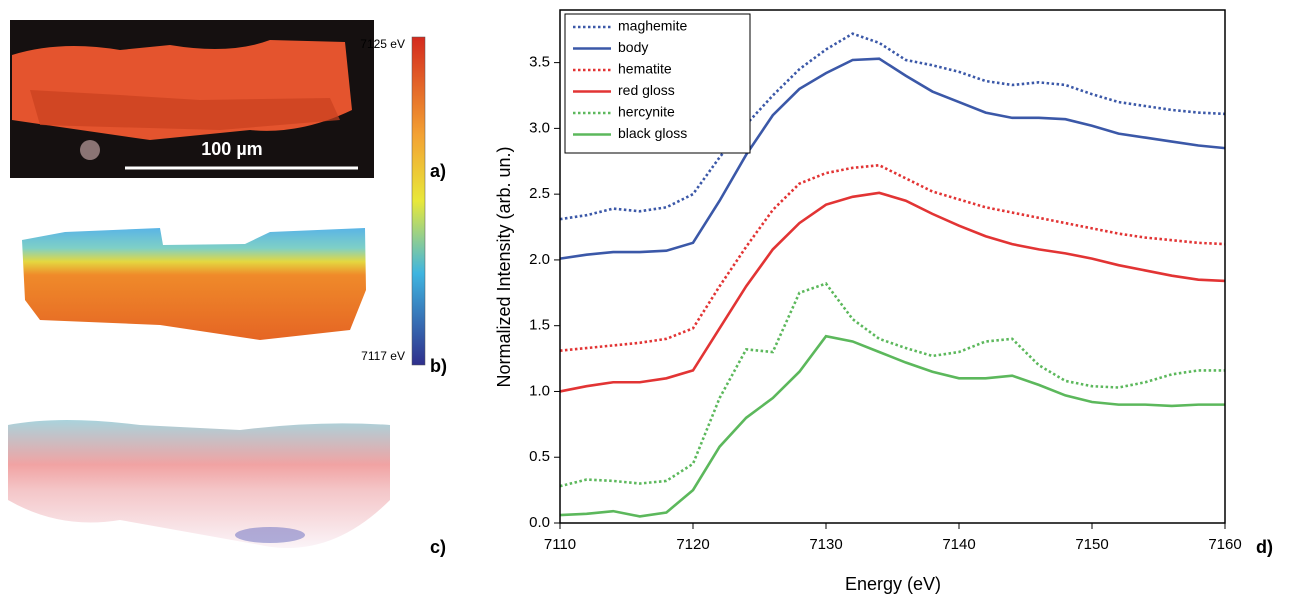 This screenshot has height=605, width=1289. What do you see at coordinates (825, 544) in the screenshot?
I see `x-tick-label: 7130` at bounding box center [825, 544].